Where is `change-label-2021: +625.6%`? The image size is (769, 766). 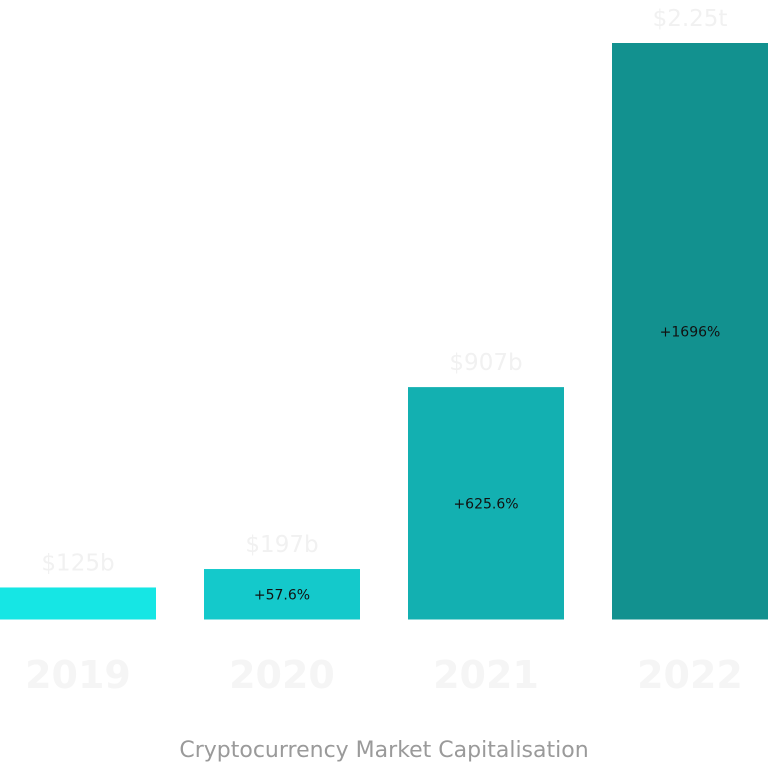 change-label-2021: +625.6% is located at coordinates (485, 504).